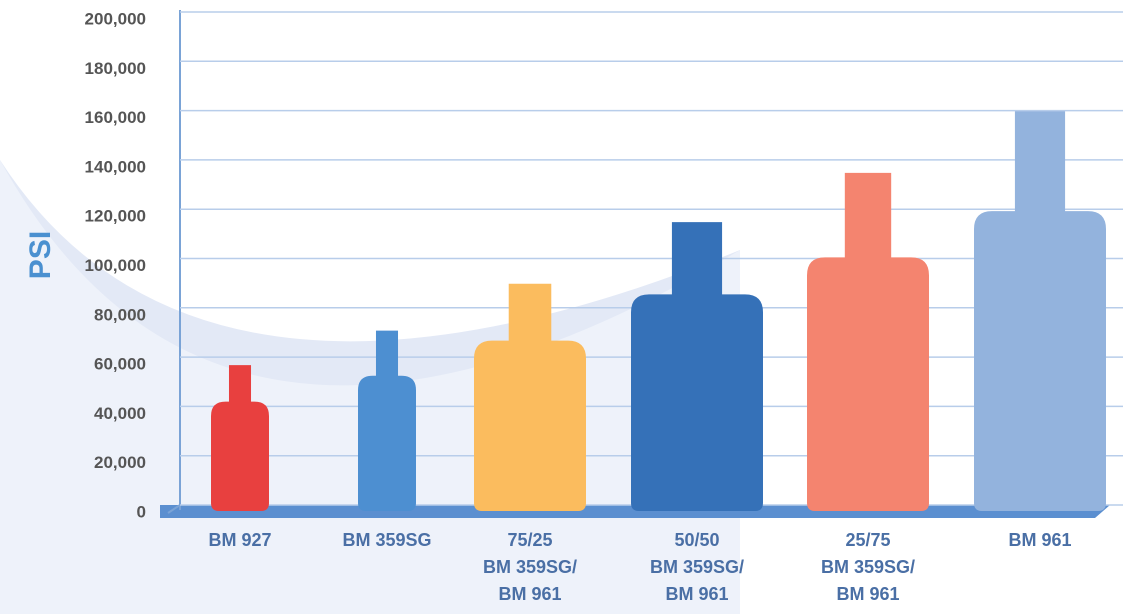  Describe the element at coordinates (115, 18) in the screenshot. I see `y-tick-label: 200,000` at that location.